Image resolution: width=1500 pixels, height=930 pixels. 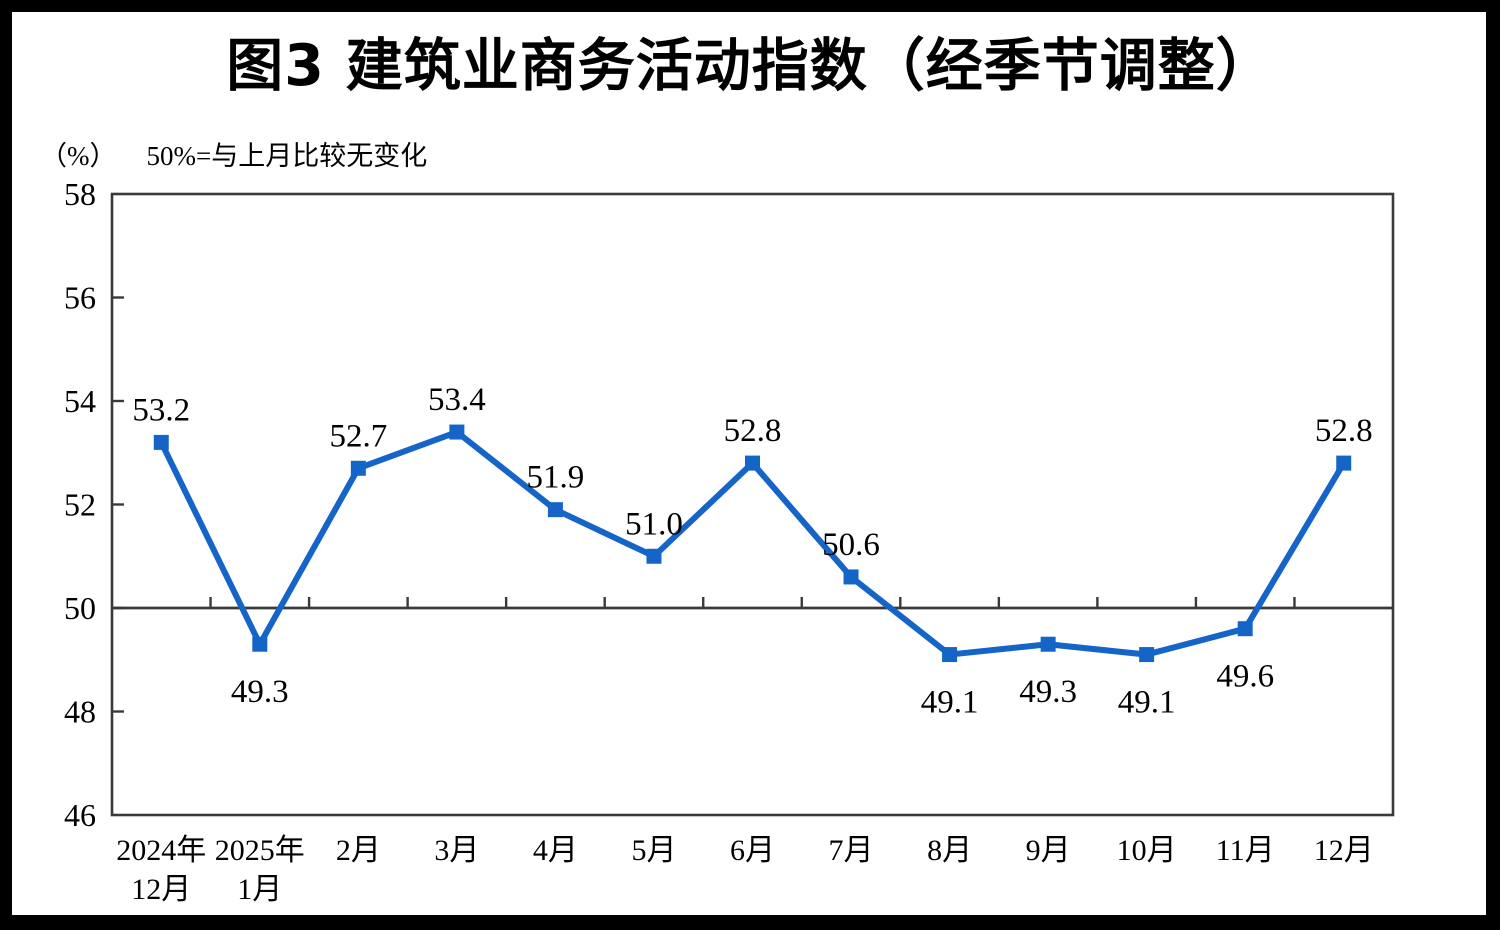 I want to click on y-axis-label: 50, so click(x=80, y=608).